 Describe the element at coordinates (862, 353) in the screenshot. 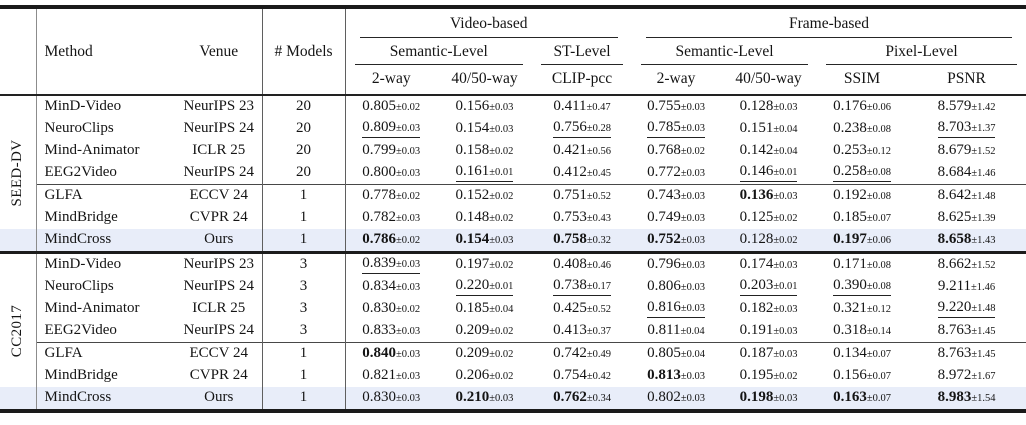

I see `value-cell: 0.134±0.07` at that location.